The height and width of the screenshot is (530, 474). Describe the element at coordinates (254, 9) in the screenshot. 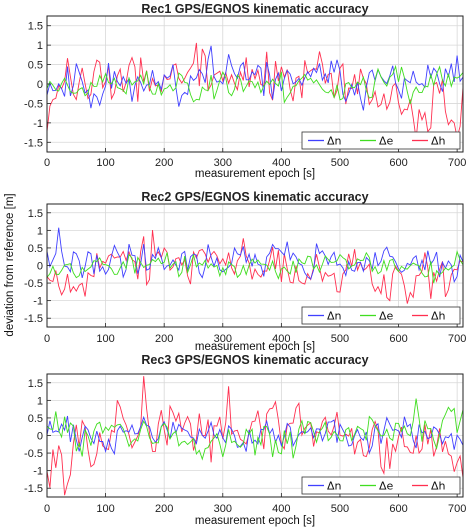

I see `chart-title: Rec1 GPS/EGNOS kinematic accuracy` at that location.